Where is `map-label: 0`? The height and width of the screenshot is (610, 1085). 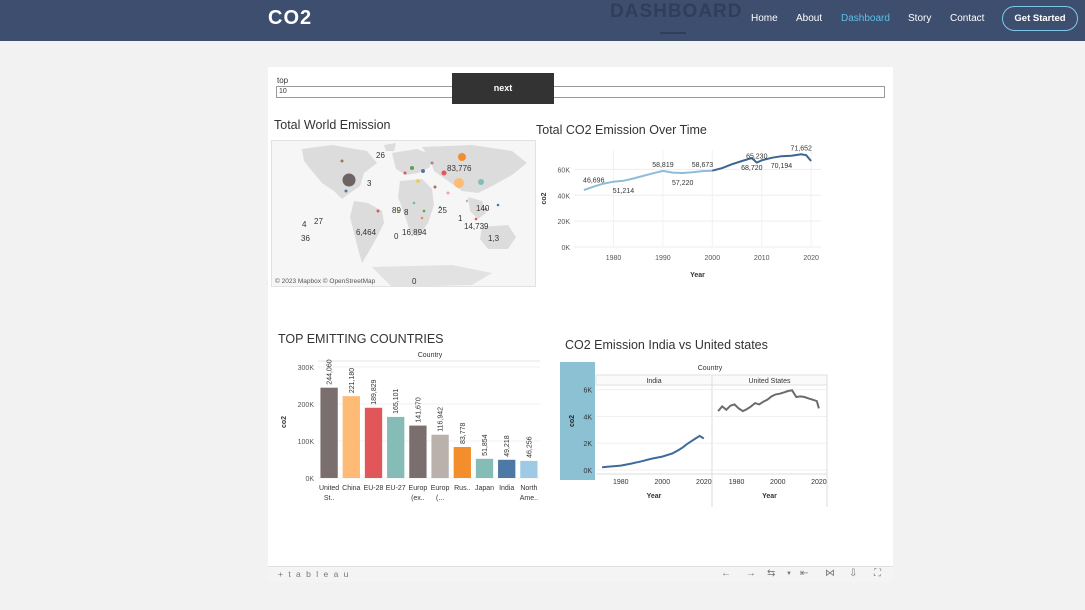
map-label: 0 is located at coordinates (396, 236).